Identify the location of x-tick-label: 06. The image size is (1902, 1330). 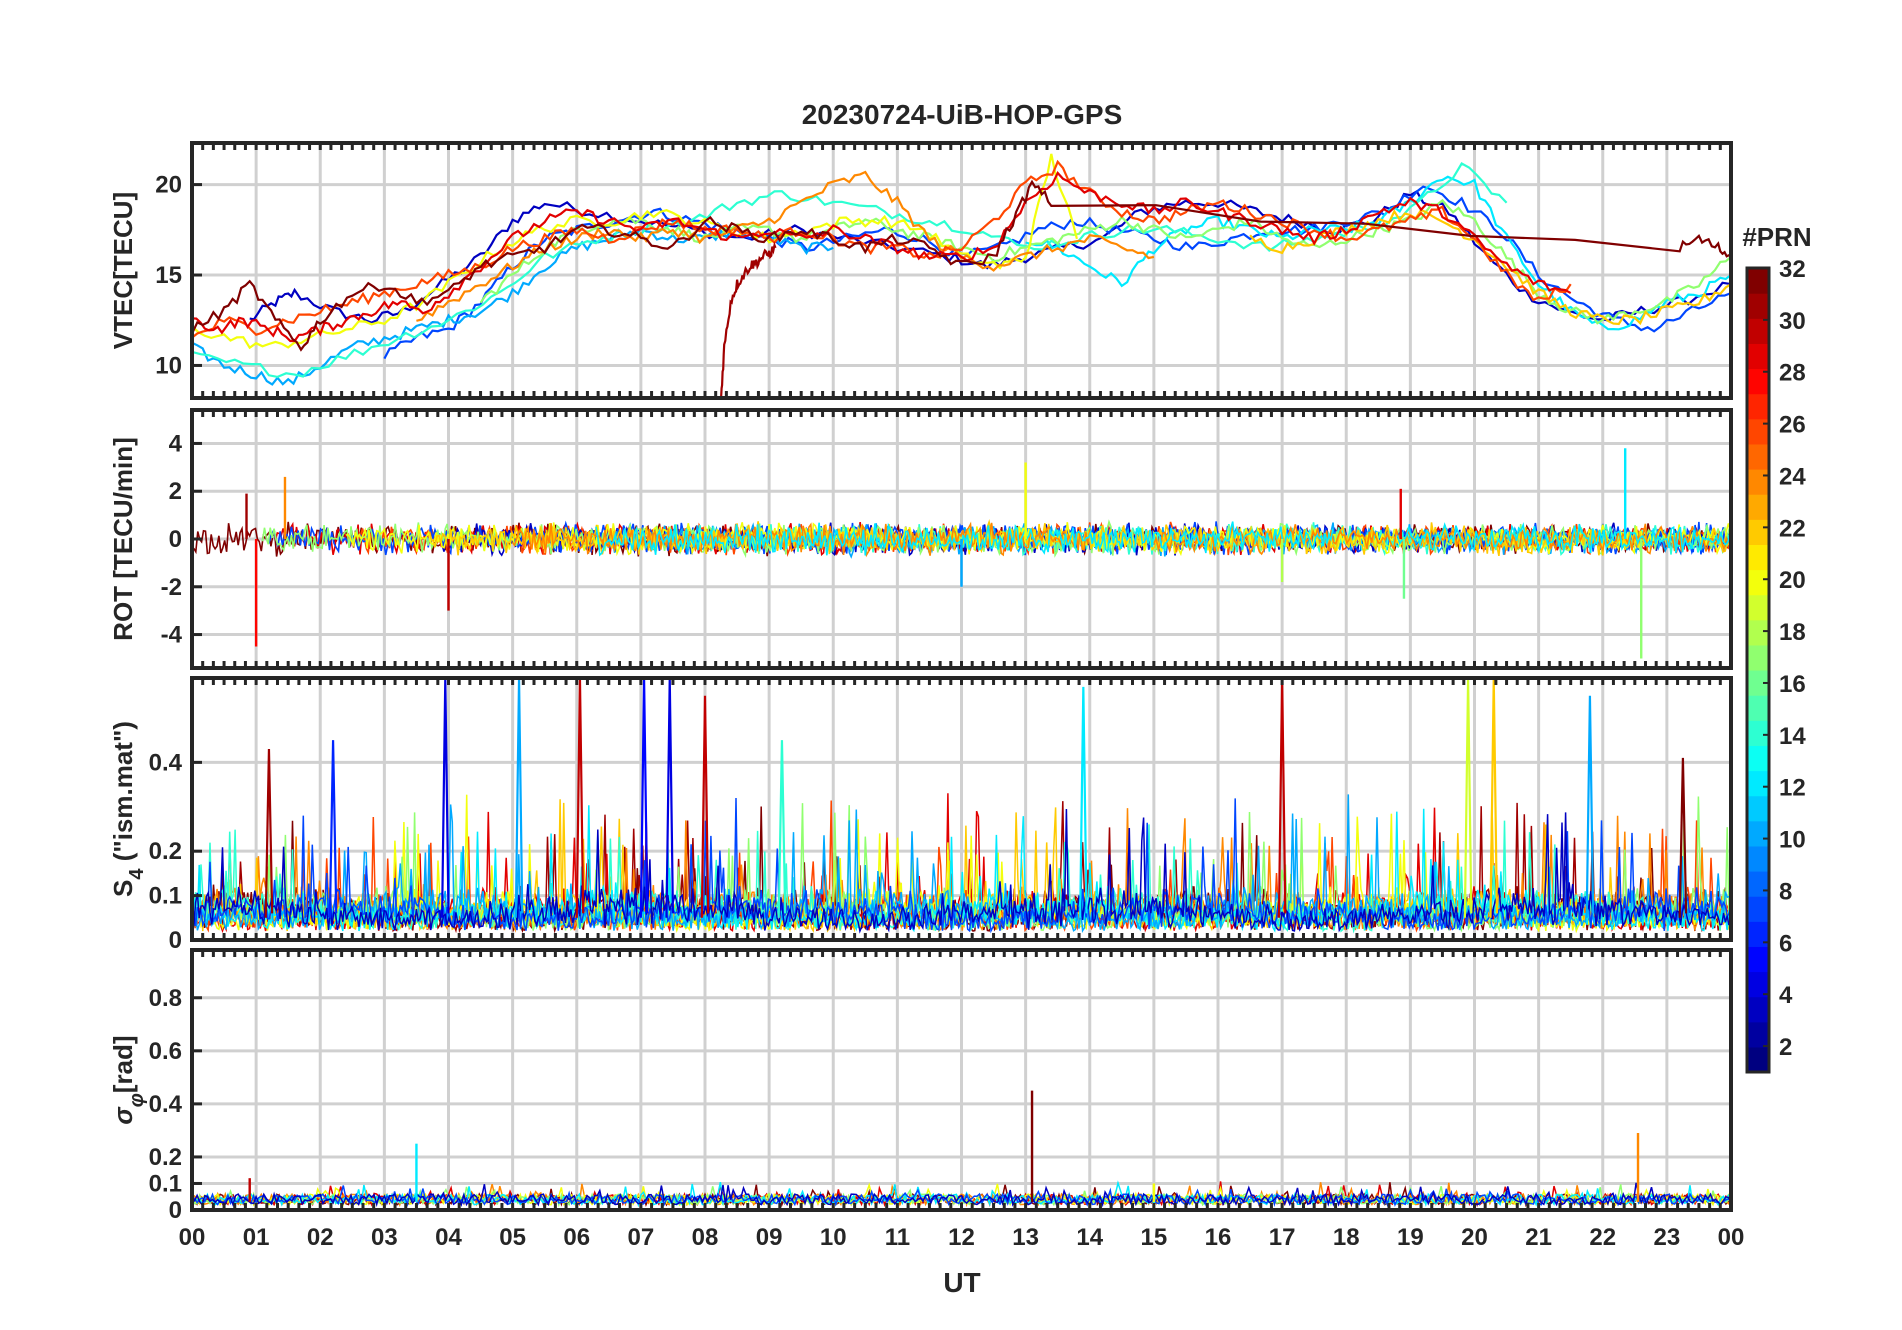
(576, 1237).